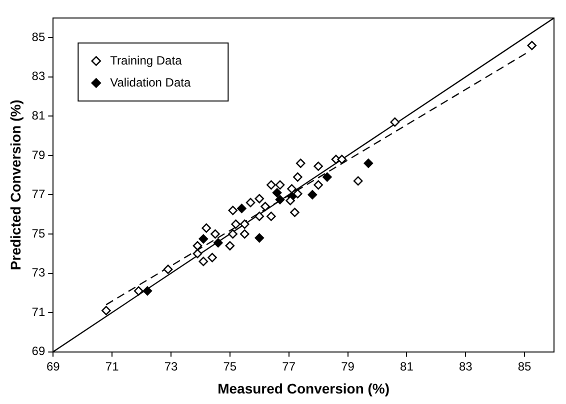 This screenshot has width=566, height=404. What do you see at coordinates (304, 388) in the screenshot?
I see `x-axis-title: Measured Conversion (%)` at bounding box center [304, 388].